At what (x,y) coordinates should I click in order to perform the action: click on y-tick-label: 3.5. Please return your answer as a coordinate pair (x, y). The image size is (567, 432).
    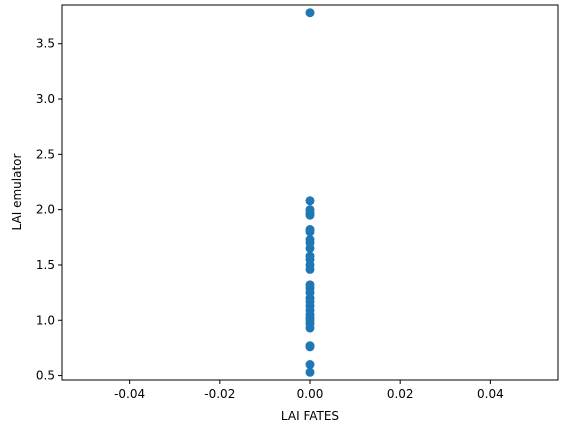
    Looking at the image, I should click on (45, 44).